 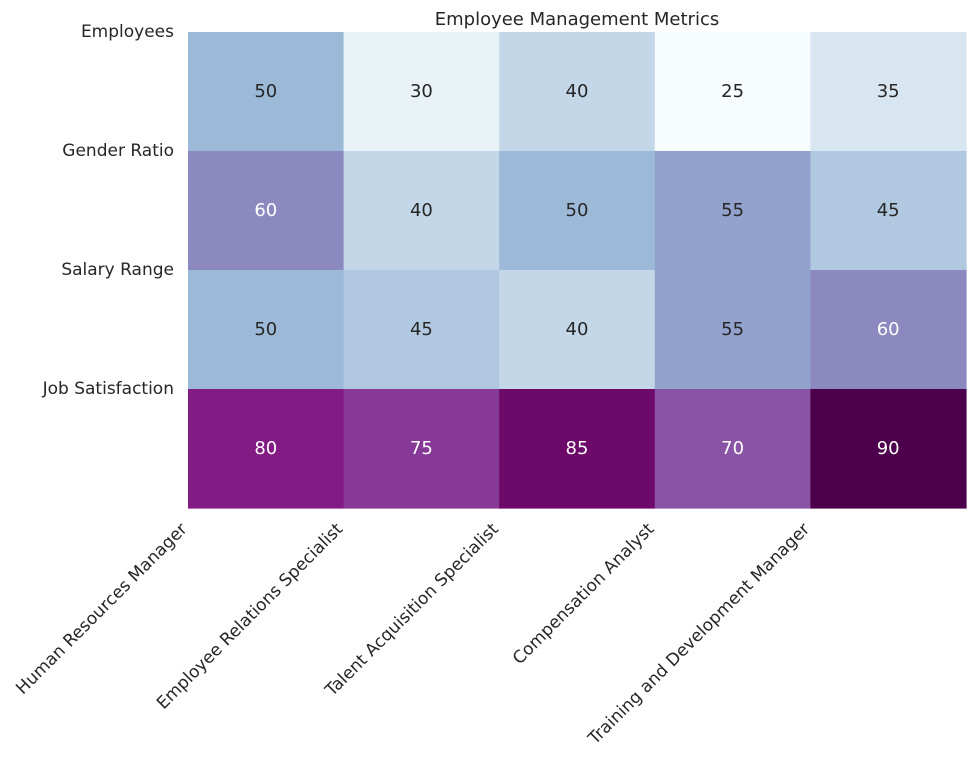 I want to click on cell-value-label: 30, so click(x=421, y=91).